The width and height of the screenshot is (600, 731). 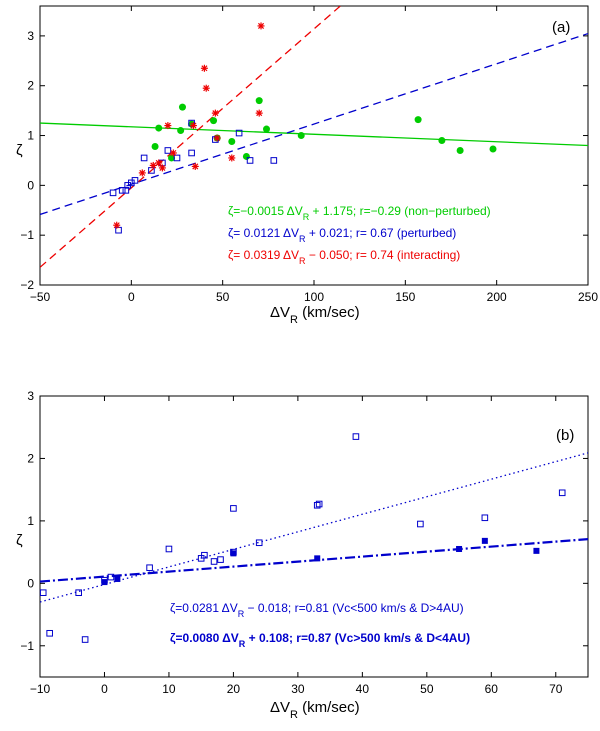 I want to click on panel-a-fit1-sub: R, so click(x=302, y=239).